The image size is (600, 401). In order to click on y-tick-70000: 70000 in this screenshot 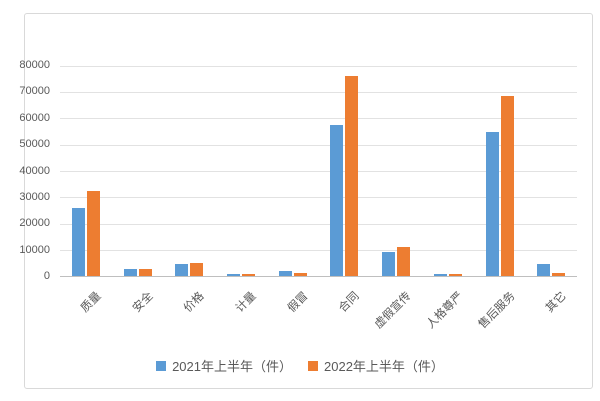, I will do `click(34, 91)`.